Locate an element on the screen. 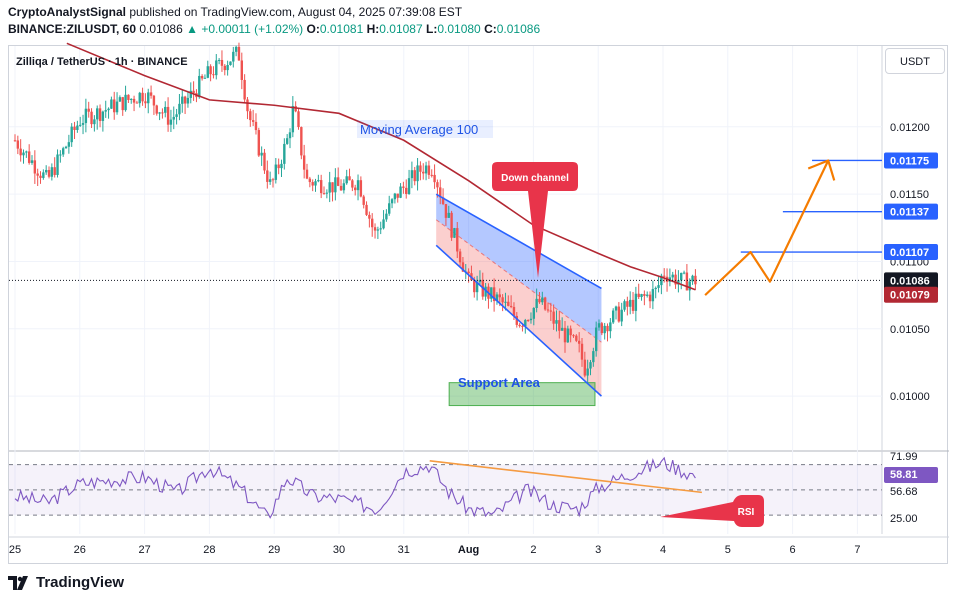 The image size is (956, 599). projection-path is located at coordinates (767, 227).